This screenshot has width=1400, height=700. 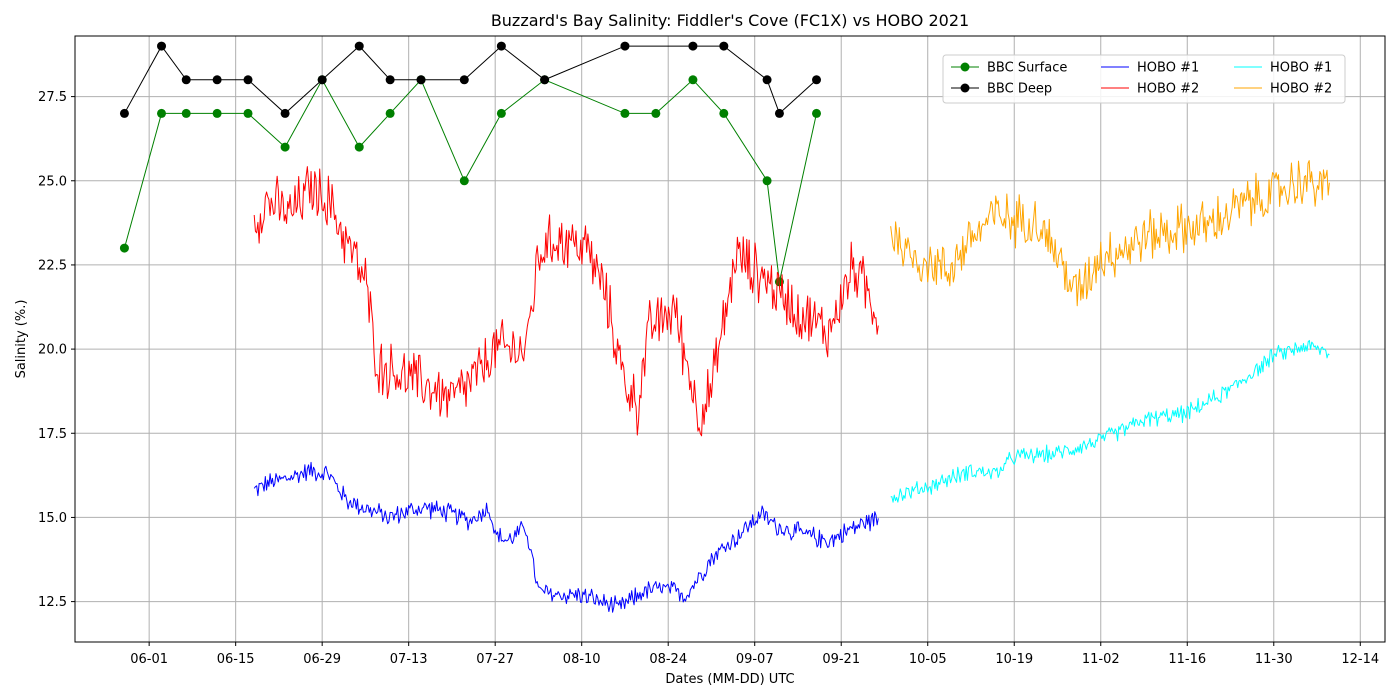 What do you see at coordinates (236, 659) in the screenshot?
I see `x-tick-label: 06-15` at bounding box center [236, 659].